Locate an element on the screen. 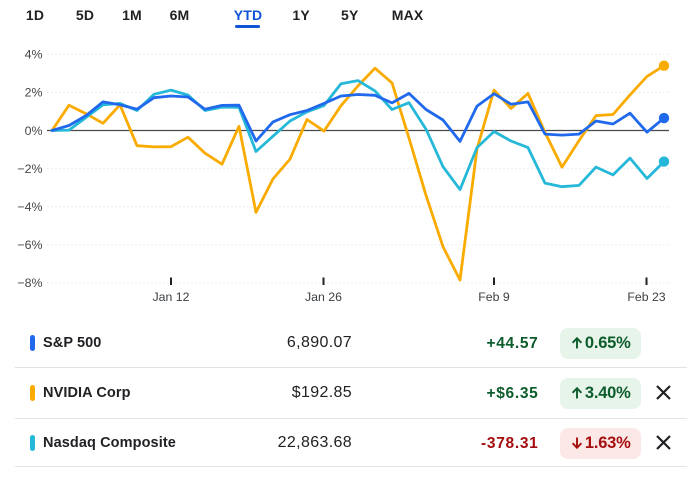 This screenshot has height=478, width=696. svg-text: Jan 12 is located at coordinates (171, 297).